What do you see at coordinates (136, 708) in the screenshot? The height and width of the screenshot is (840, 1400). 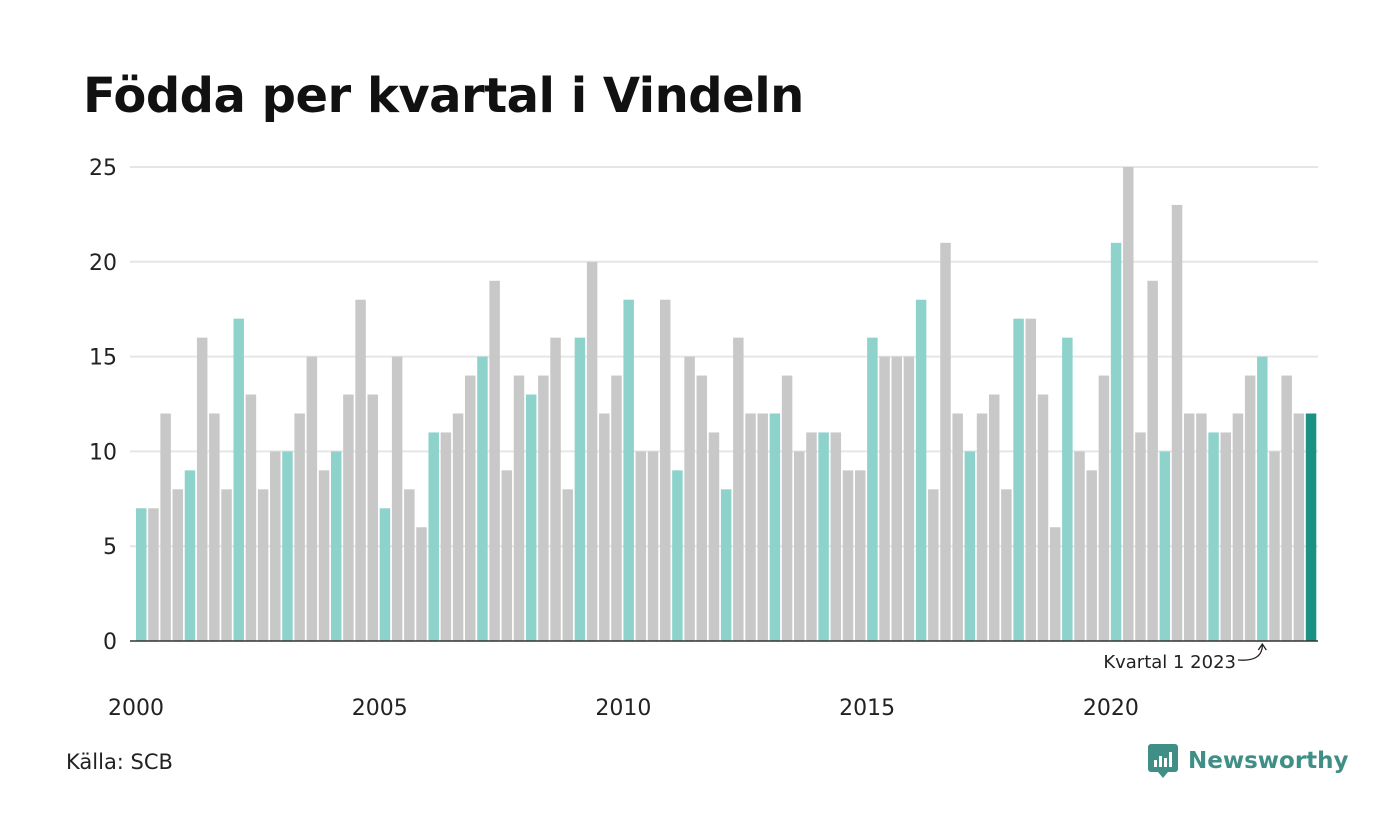 I see `x-tick-label: 2000` at bounding box center [136, 708].